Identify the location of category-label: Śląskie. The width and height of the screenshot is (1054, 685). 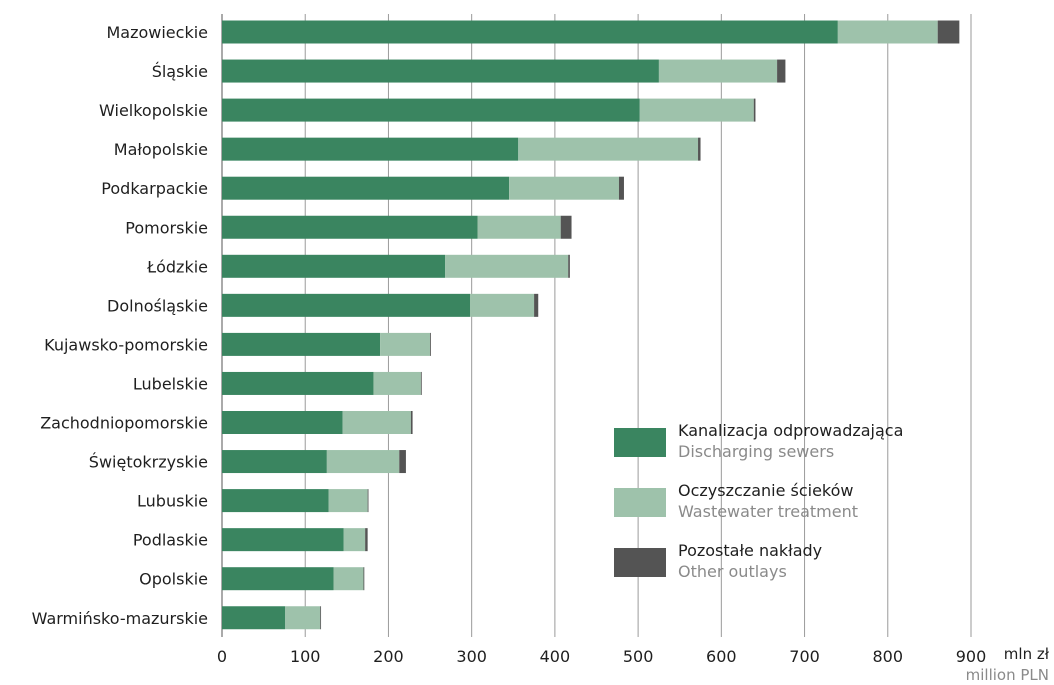
(180, 71).